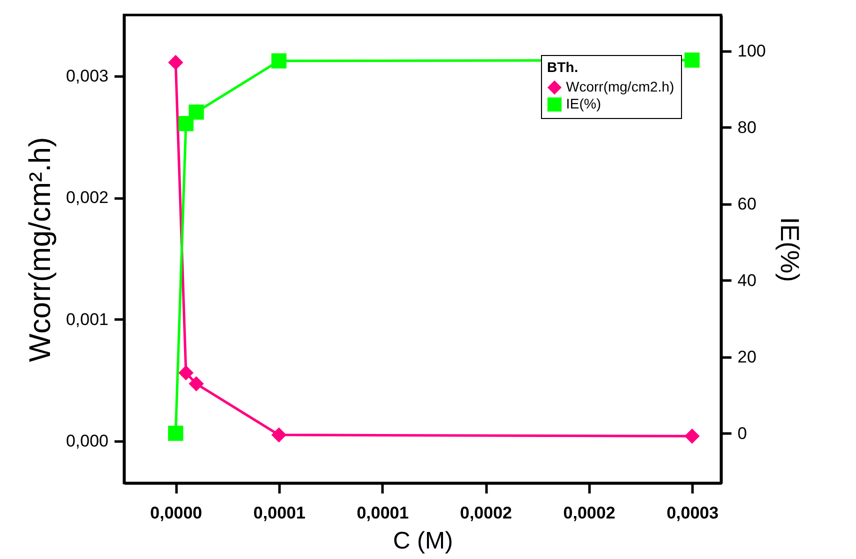  I want to click on legend-label: Wcorr(mg/cm2.h), so click(620, 86).